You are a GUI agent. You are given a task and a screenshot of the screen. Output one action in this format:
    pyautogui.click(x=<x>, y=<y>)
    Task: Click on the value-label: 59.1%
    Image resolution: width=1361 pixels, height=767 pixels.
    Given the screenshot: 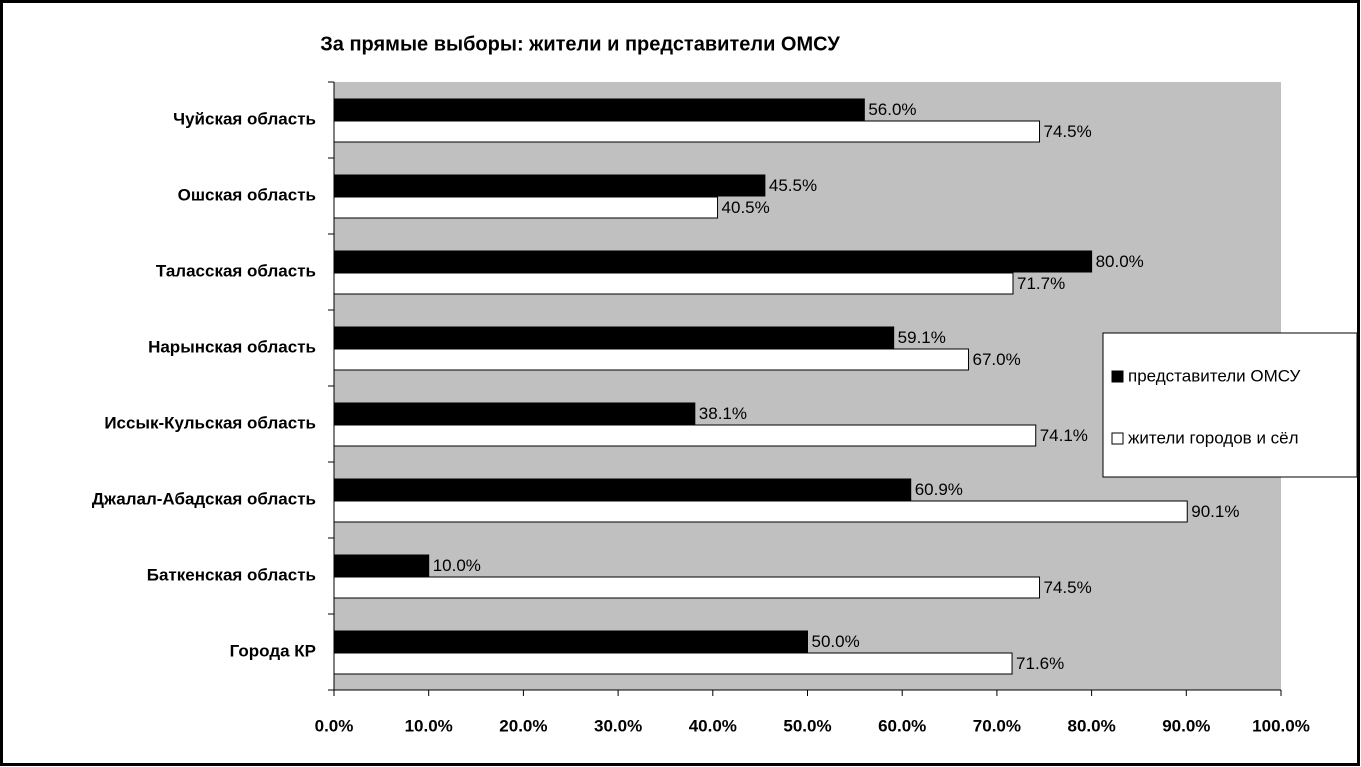 What is the action you would take?
    pyautogui.click(x=922, y=337)
    